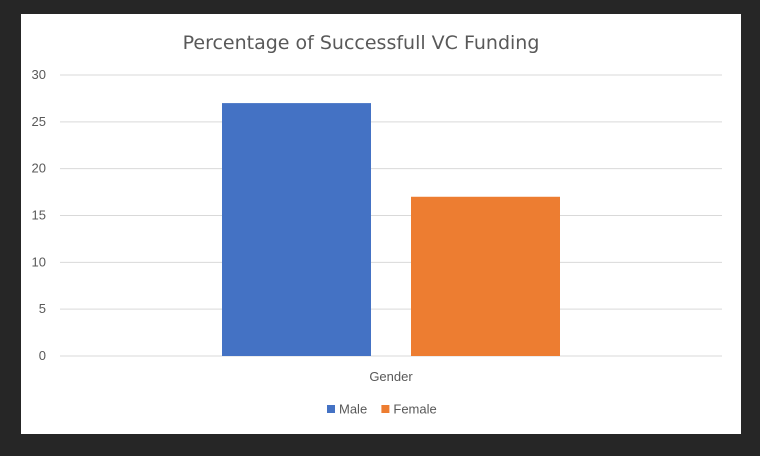  Describe the element at coordinates (296, 229) in the screenshot. I see `bar-male` at that location.